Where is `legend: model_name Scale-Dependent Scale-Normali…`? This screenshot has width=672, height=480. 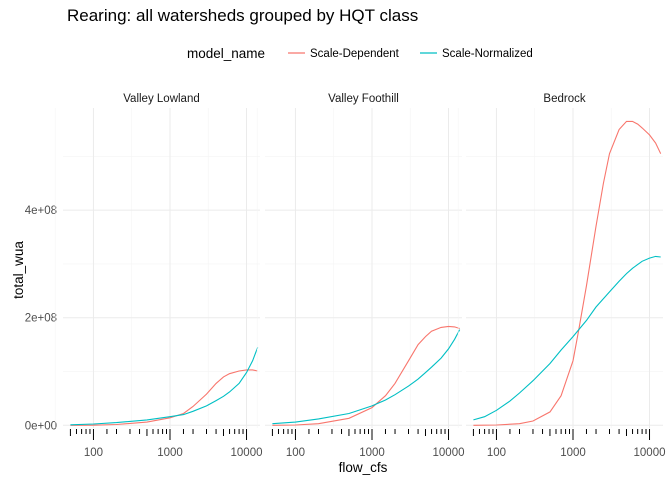 legend: model_name Scale-Dependent Scale-Normali… is located at coordinates (360, 53).